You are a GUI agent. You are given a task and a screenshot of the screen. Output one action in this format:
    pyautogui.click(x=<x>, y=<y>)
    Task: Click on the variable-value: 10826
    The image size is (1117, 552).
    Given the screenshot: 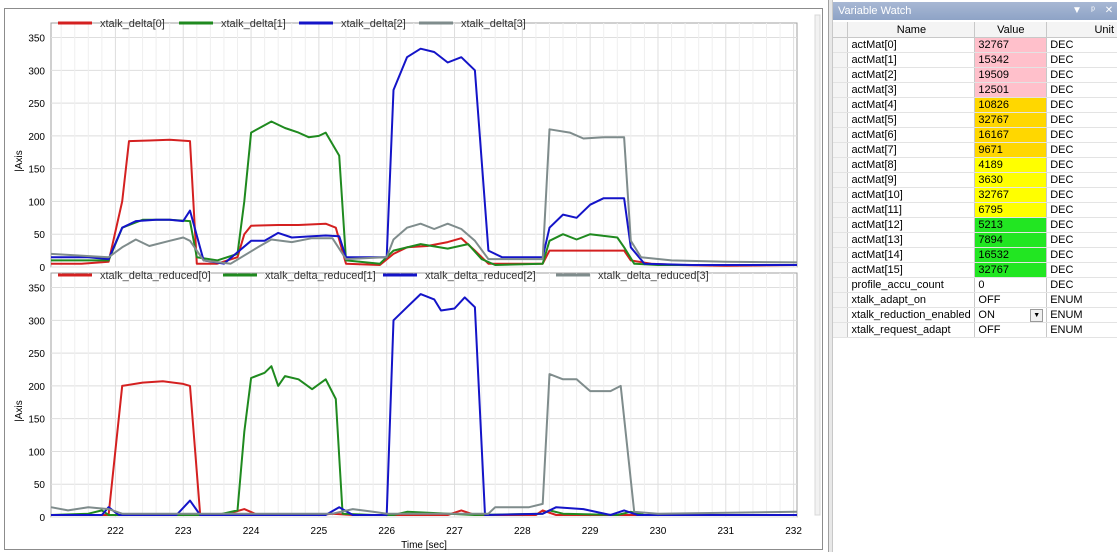 What is the action you would take?
    pyautogui.click(x=1011, y=105)
    